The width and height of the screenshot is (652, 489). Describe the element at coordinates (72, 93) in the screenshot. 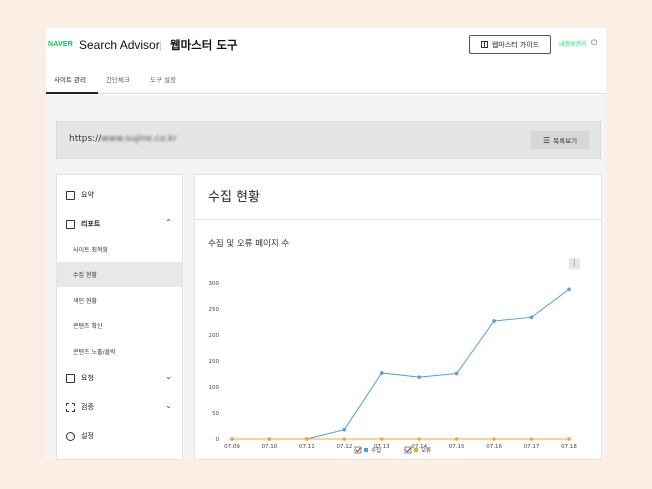

I see `active-tab-indicator` at that location.